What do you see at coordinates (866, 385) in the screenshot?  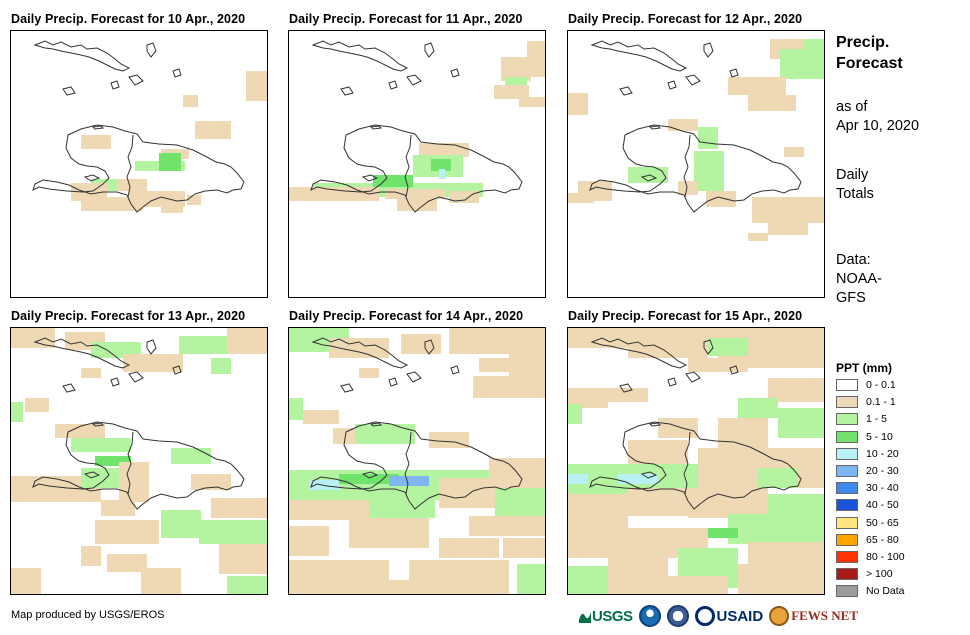 I see `legend-item: 0 - 0.1` at bounding box center [866, 385].